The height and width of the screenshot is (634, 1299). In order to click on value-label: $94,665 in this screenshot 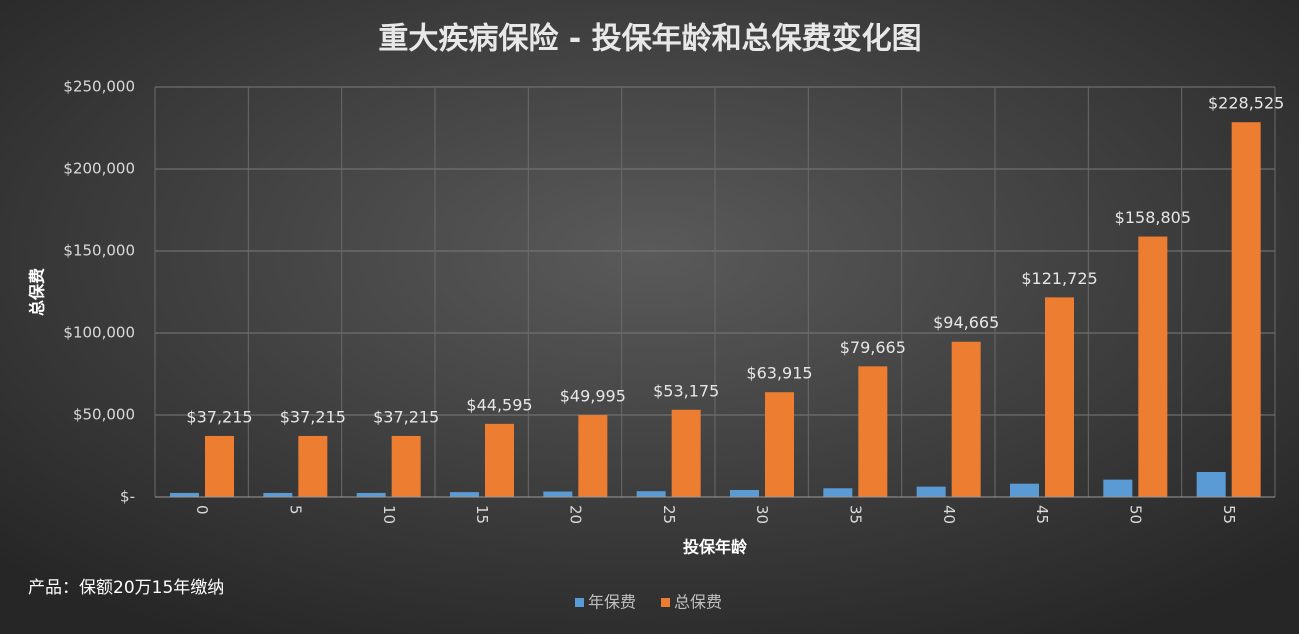, I will do `click(966, 322)`.